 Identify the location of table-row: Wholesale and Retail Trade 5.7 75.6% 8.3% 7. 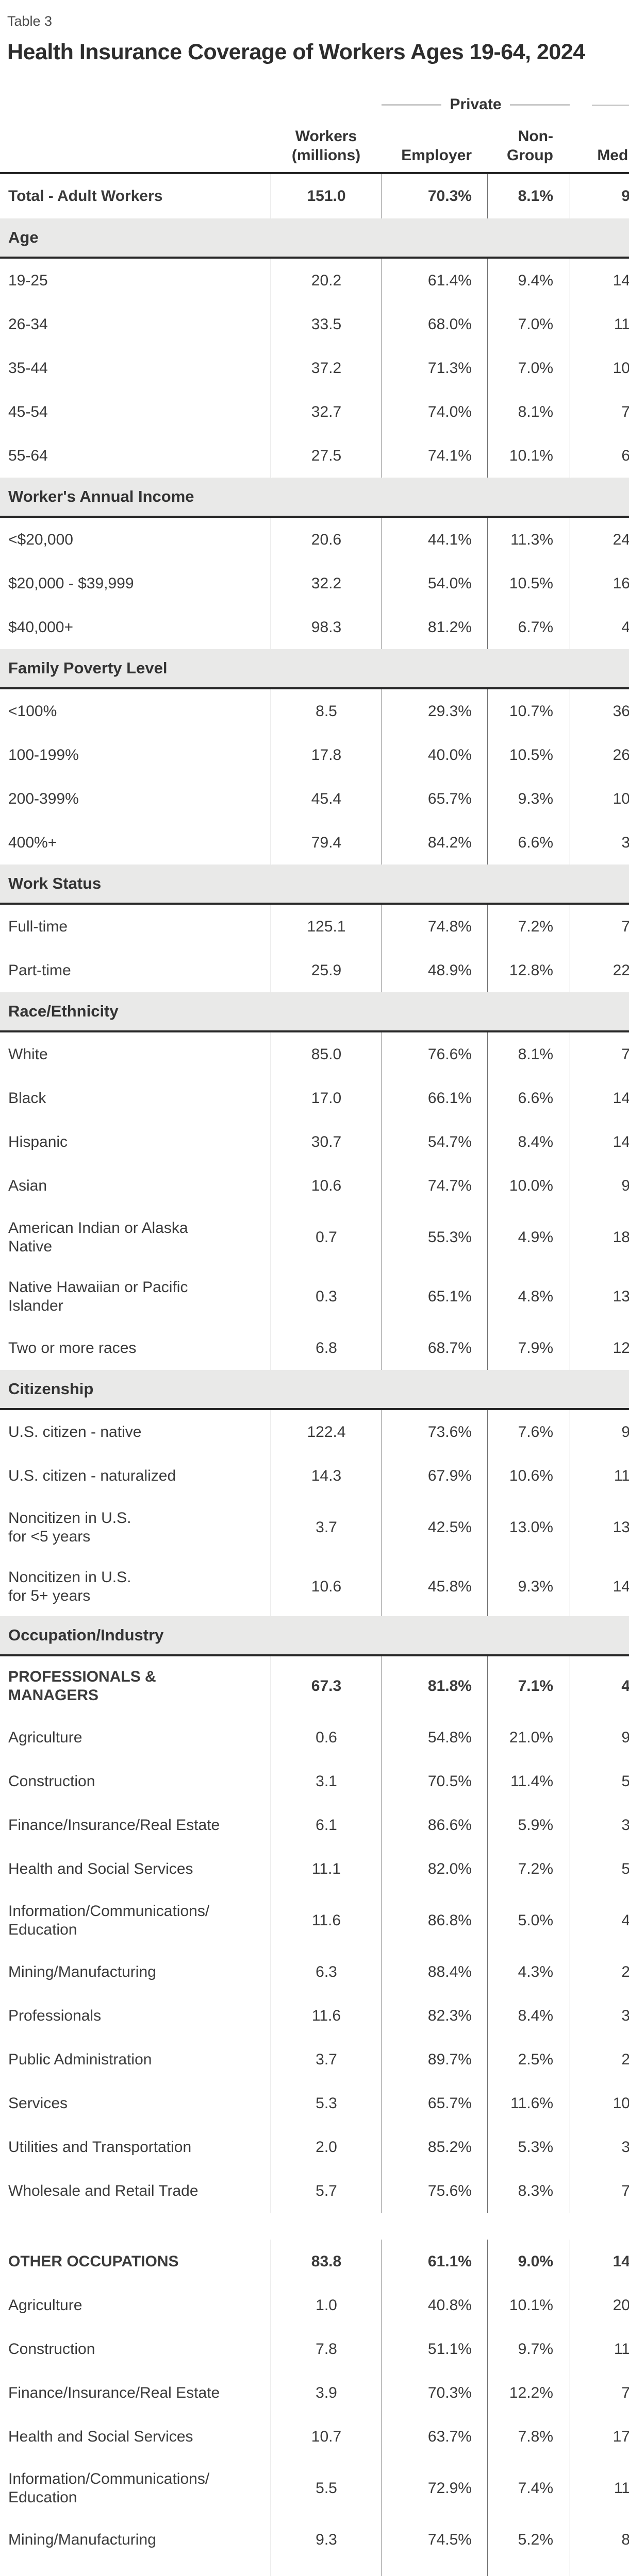
(314, 2191).